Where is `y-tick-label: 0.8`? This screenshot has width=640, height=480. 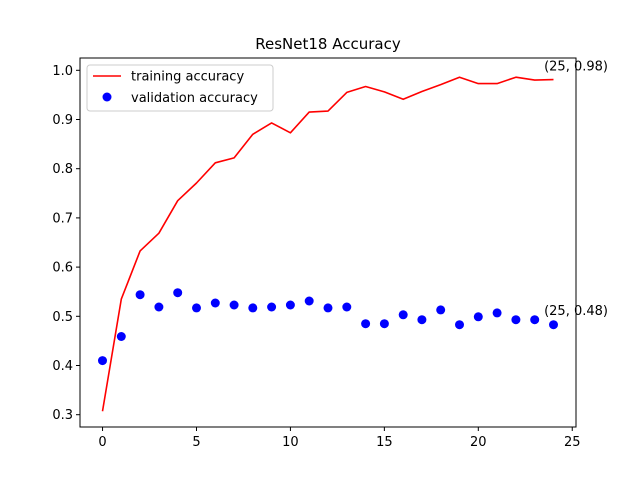 y-tick-label: 0.8 is located at coordinates (62, 169).